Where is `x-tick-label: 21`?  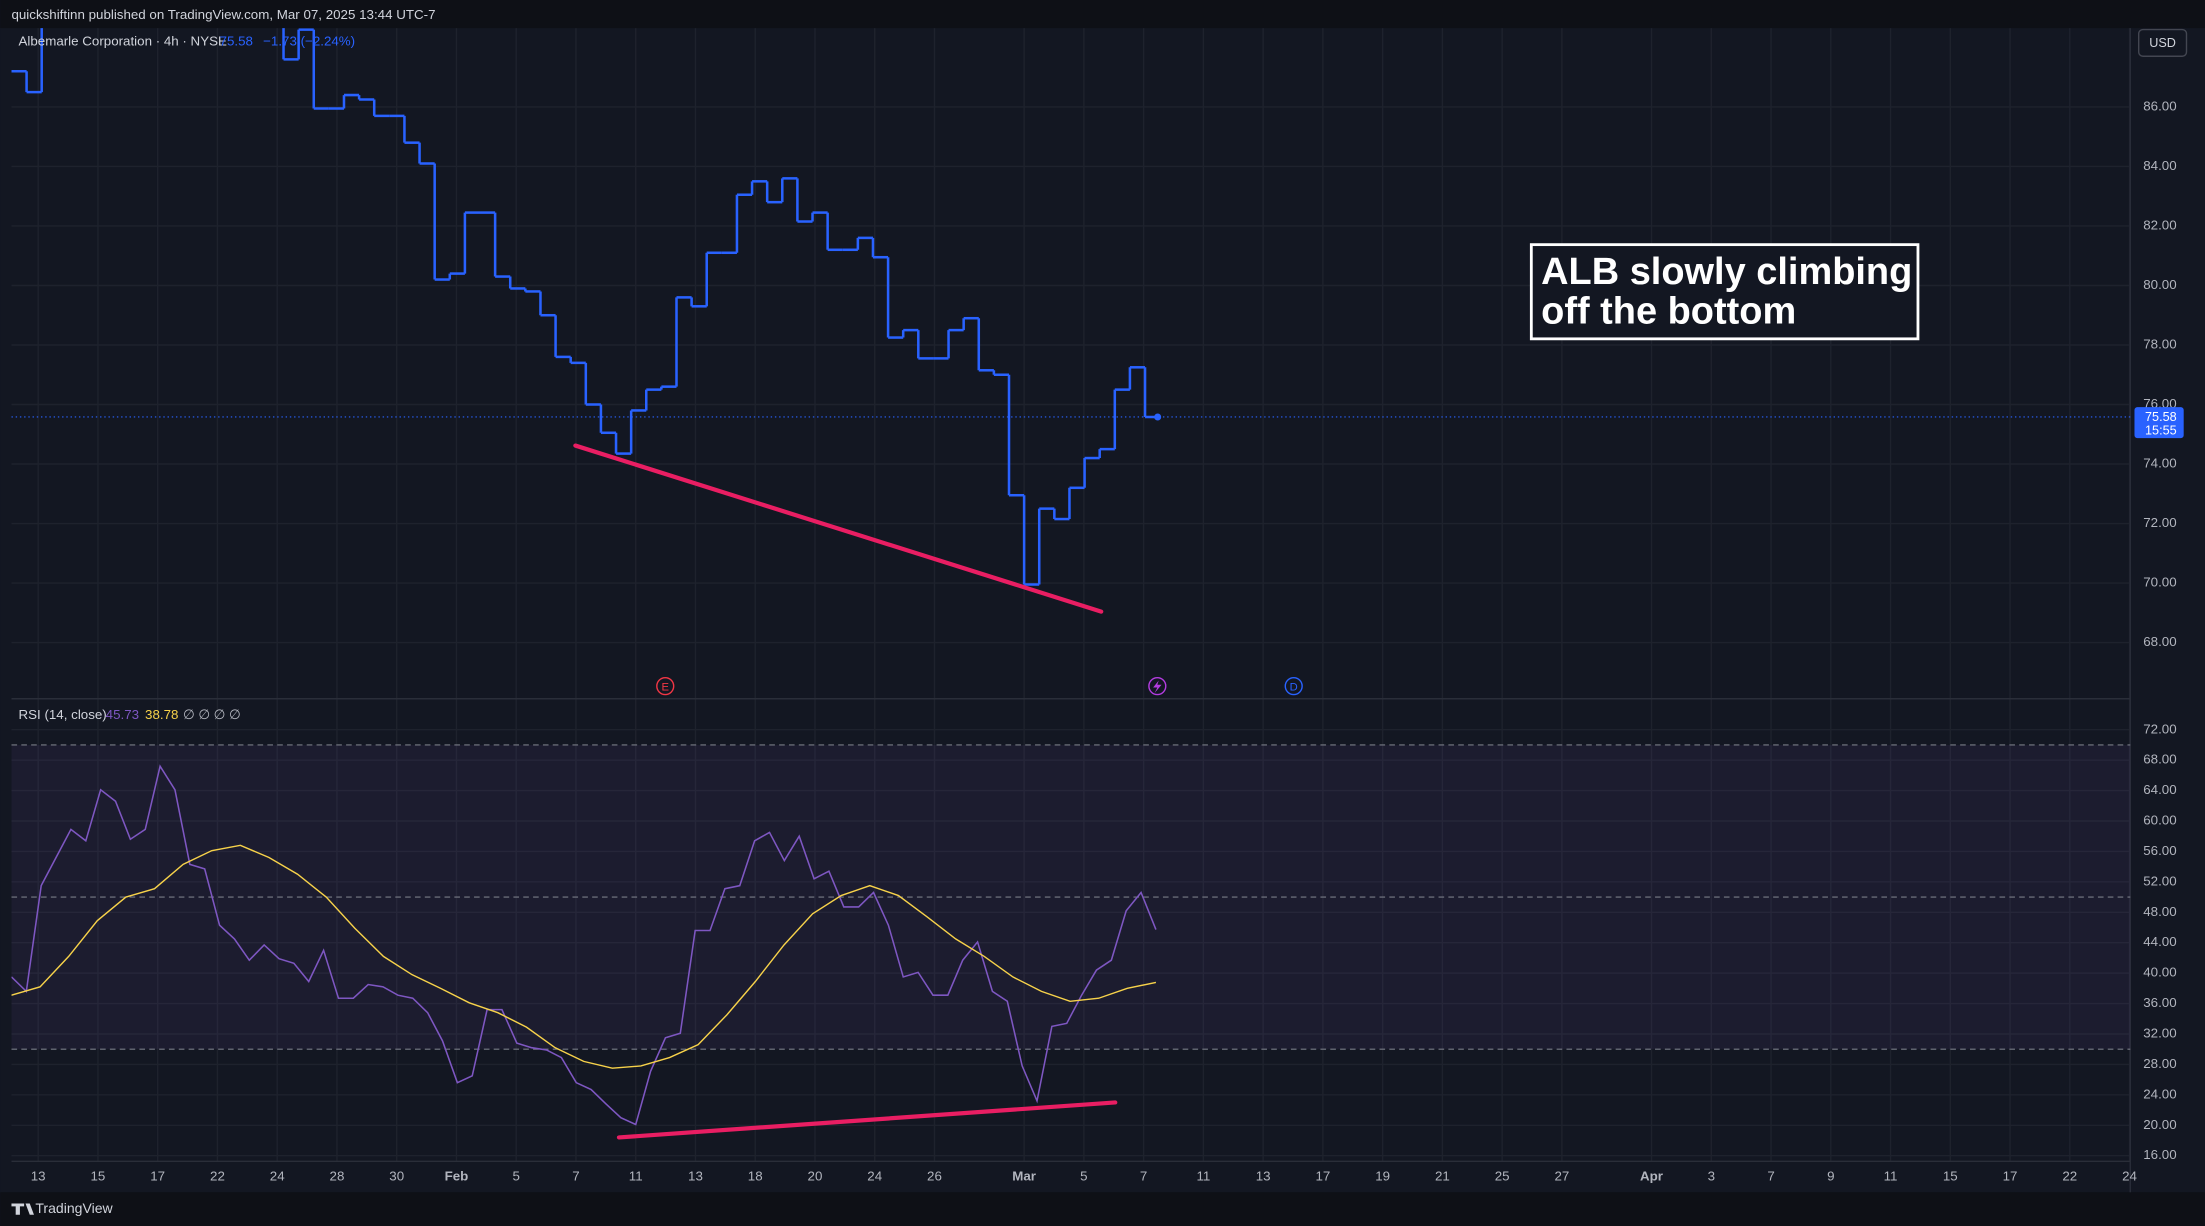
x-tick-label: 21 is located at coordinates (1442, 1175).